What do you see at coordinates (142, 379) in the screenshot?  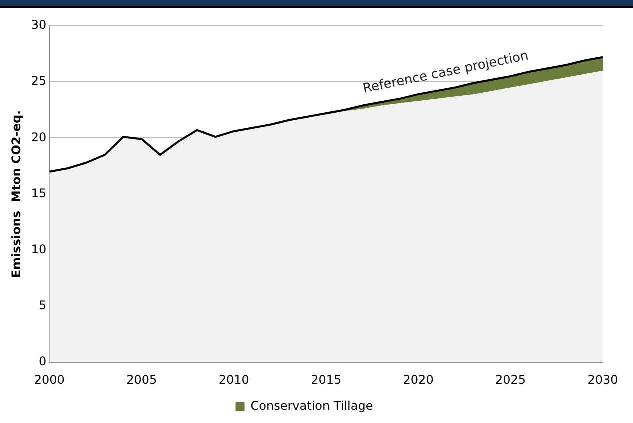 I see `x-tick-label: 2005` at bounding box center [142, 379].